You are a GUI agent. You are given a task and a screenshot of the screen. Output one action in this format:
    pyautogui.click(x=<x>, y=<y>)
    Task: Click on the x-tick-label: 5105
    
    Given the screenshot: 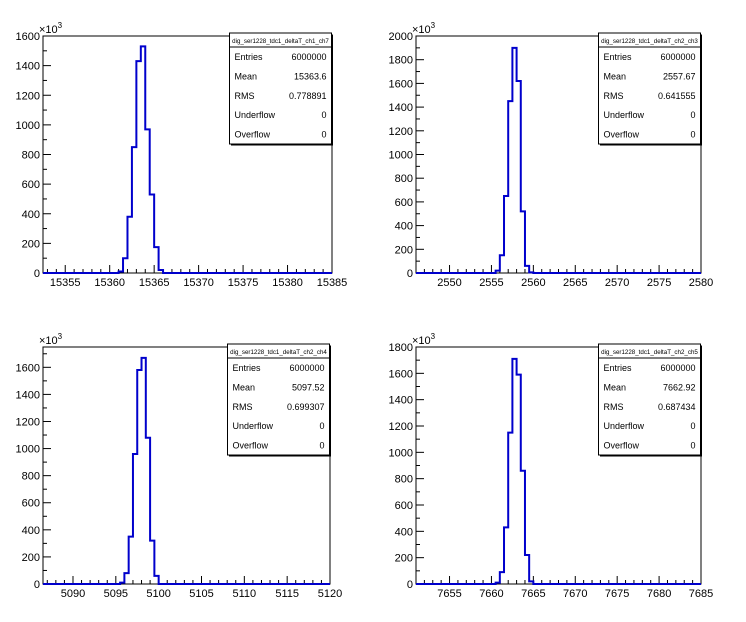 What is the action you would take?
    pyautogui.click(x=201, y=594)
    